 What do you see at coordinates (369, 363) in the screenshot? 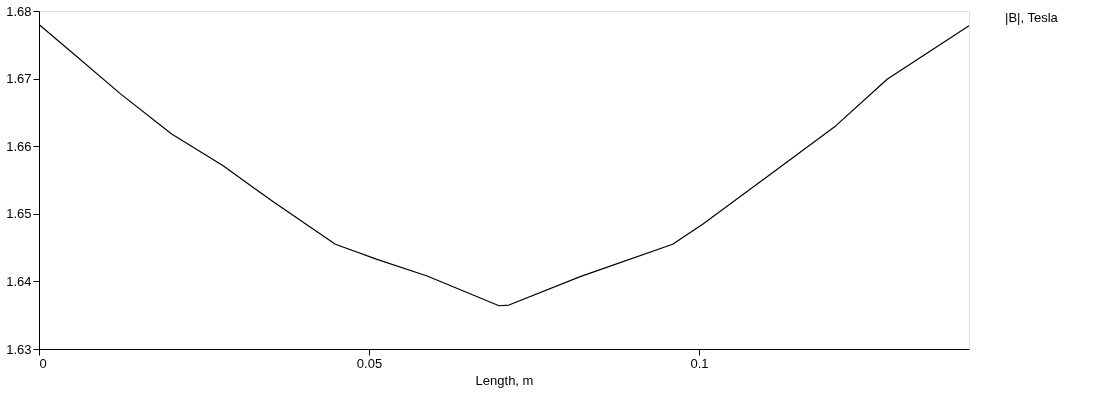
I see `x-tick-label: 0.05` at bounding box center [369, 363].